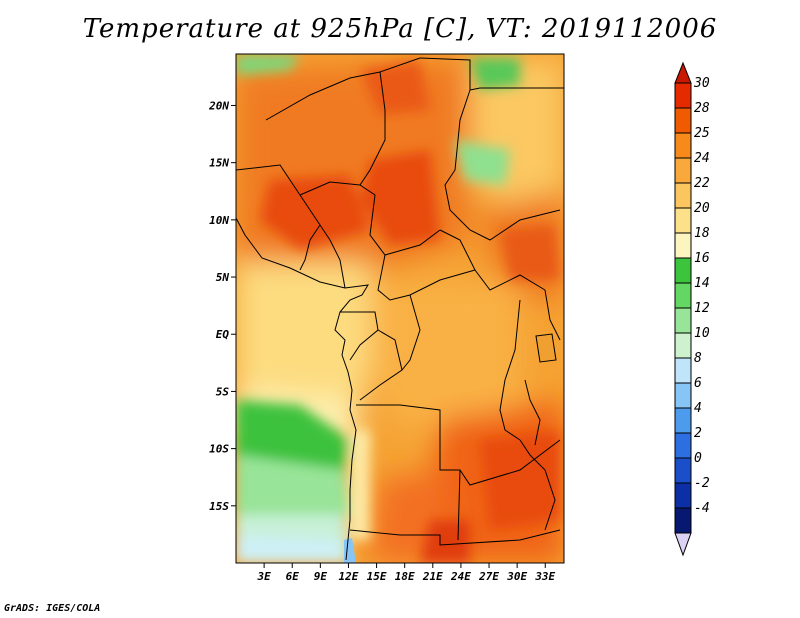  Describe the element at coordinates (701, 83) in the screenshot. I see `colorbar-label: 30` at that location.